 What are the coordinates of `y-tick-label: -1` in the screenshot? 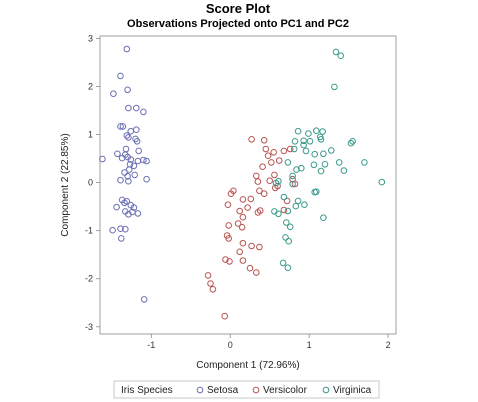 It's located at (89, 231).